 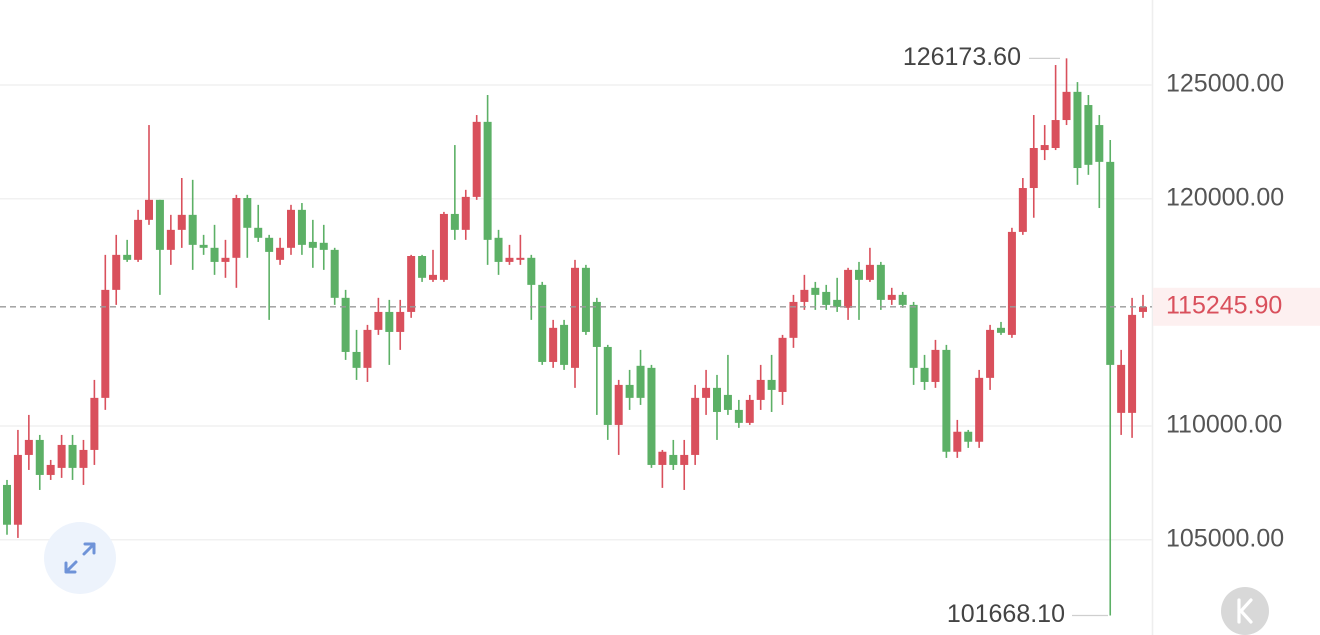 I want to click on expand-button, so click(x=80, y=558).